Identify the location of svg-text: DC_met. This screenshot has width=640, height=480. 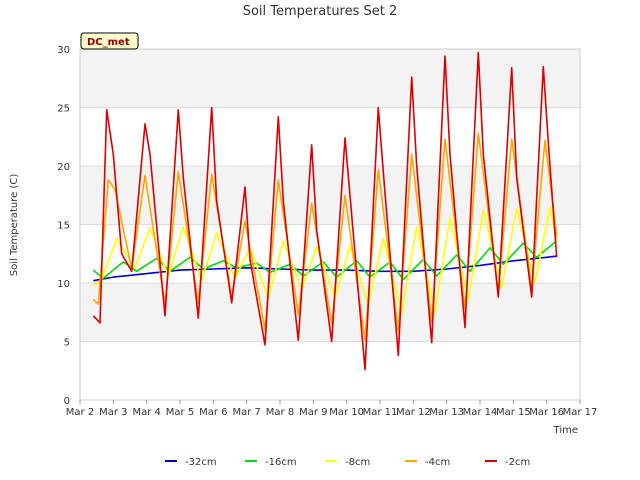
(108, 42).